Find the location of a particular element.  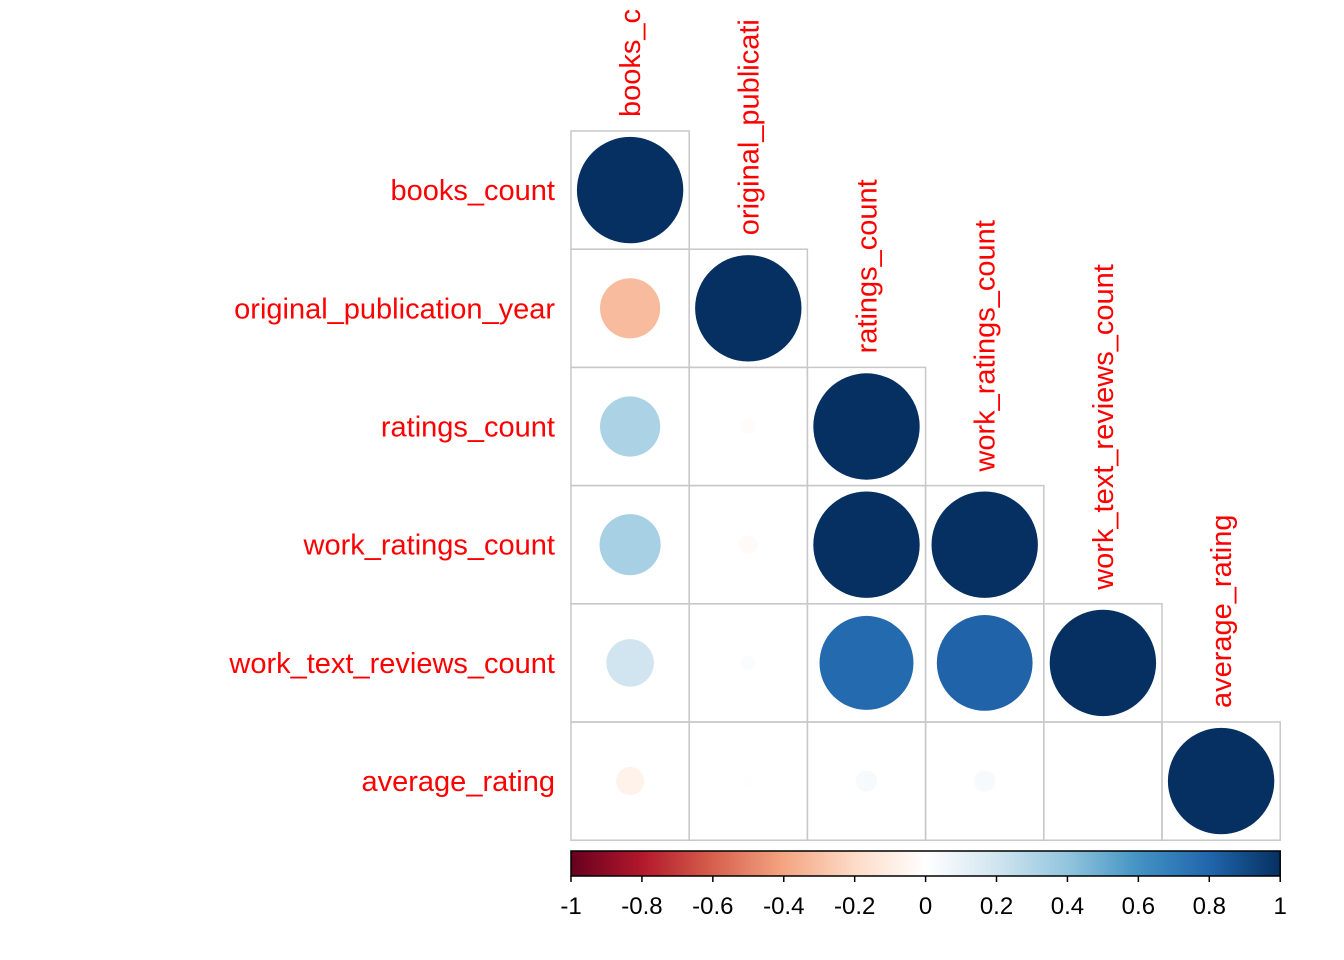

colorbar-tick-label: 1 is located at coordinates (1280, 906).